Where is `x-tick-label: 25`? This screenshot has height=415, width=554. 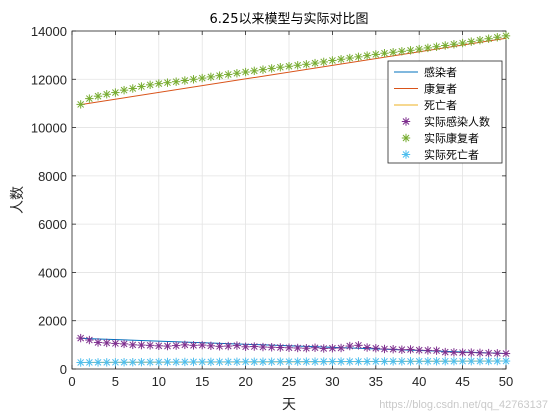 x-tick-label: 25 is located at coordinates (289, 381).